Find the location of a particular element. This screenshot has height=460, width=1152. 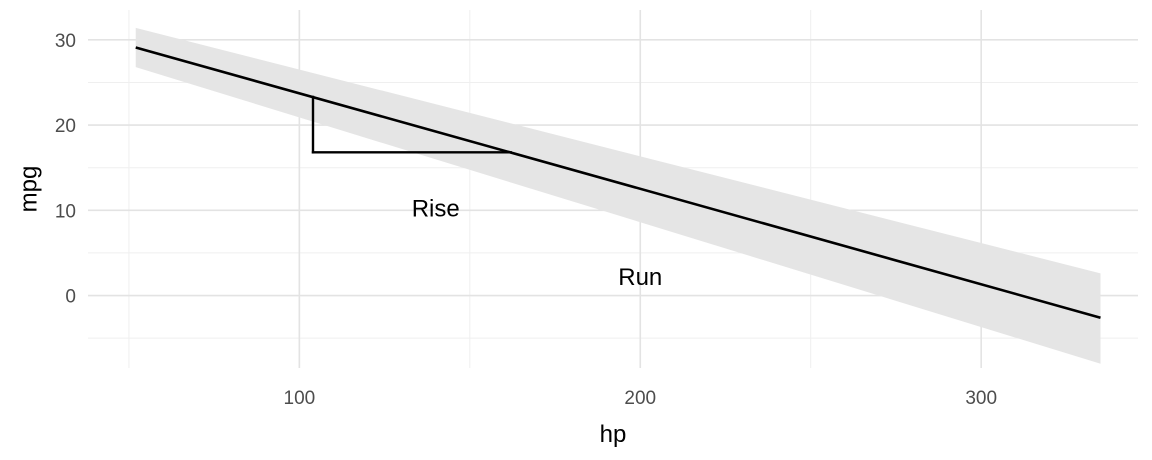

x-tick-label: 300 is located at coordinates (981, 398).